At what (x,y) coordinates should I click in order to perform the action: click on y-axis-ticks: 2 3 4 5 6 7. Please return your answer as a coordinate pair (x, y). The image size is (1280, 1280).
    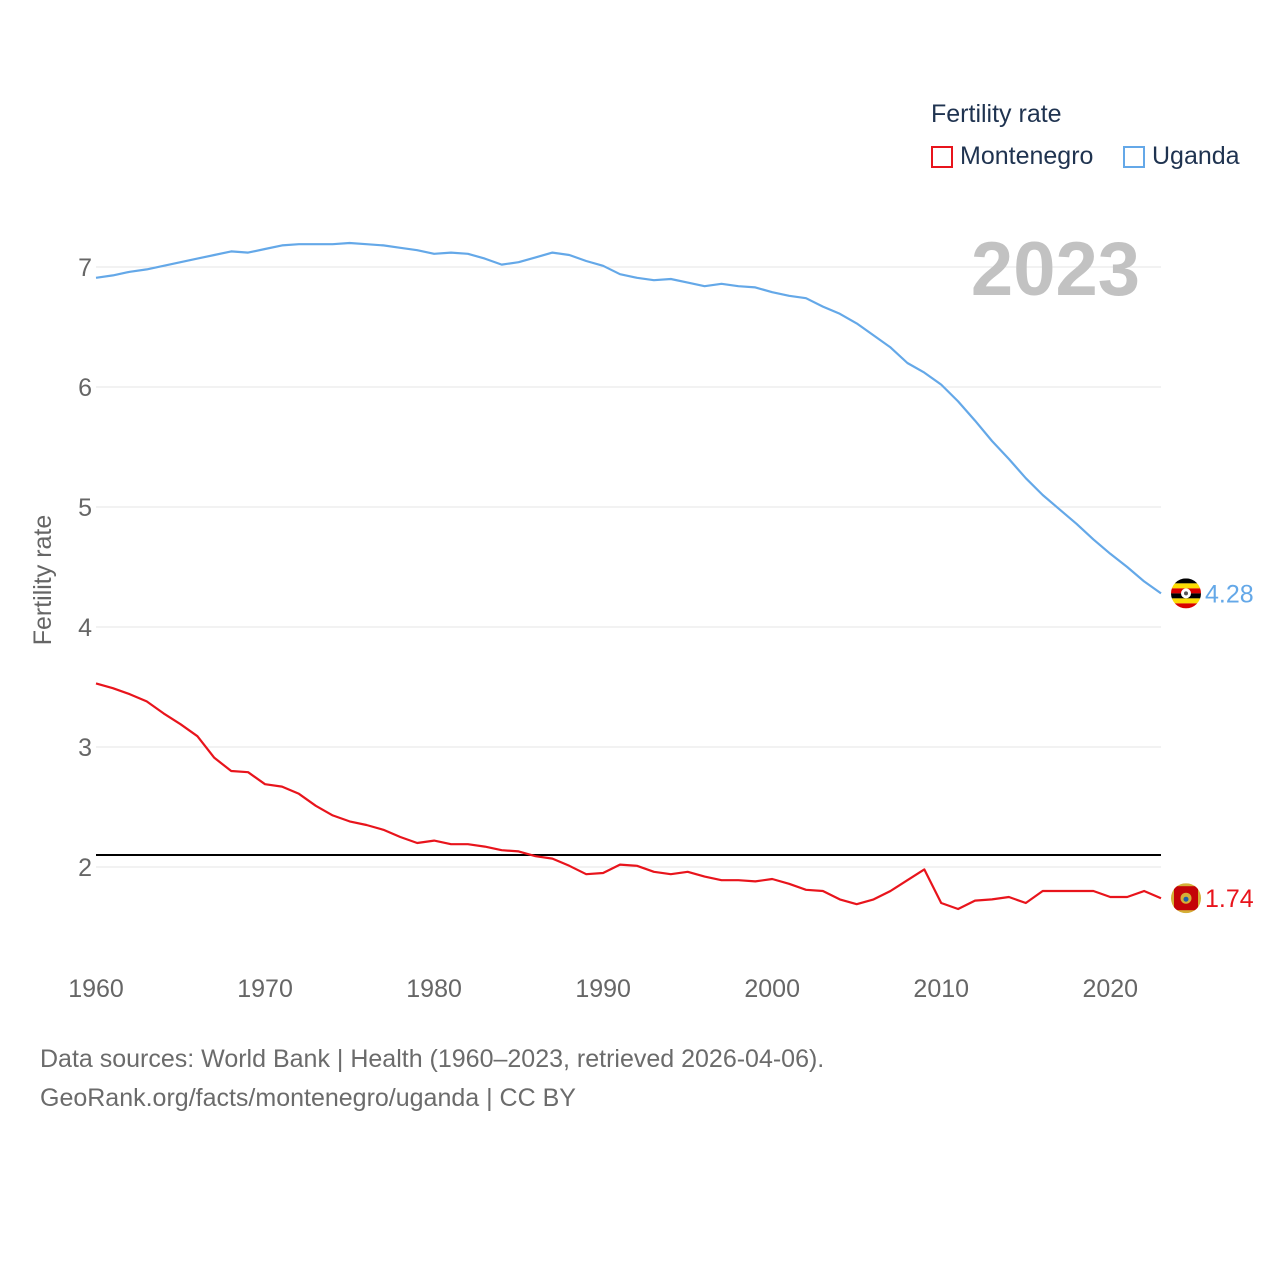
    Looking at the image, I should click on (85, 568).